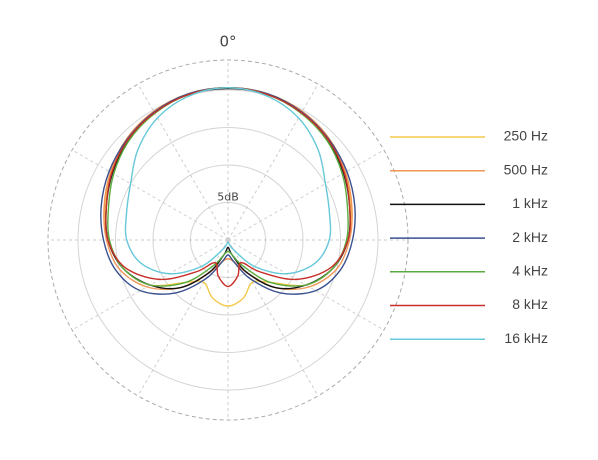  What do you see at coordinates (530, 271) in the screenshot?
I see `legend-label: 4 kHz` at bounding box center [530, 271].